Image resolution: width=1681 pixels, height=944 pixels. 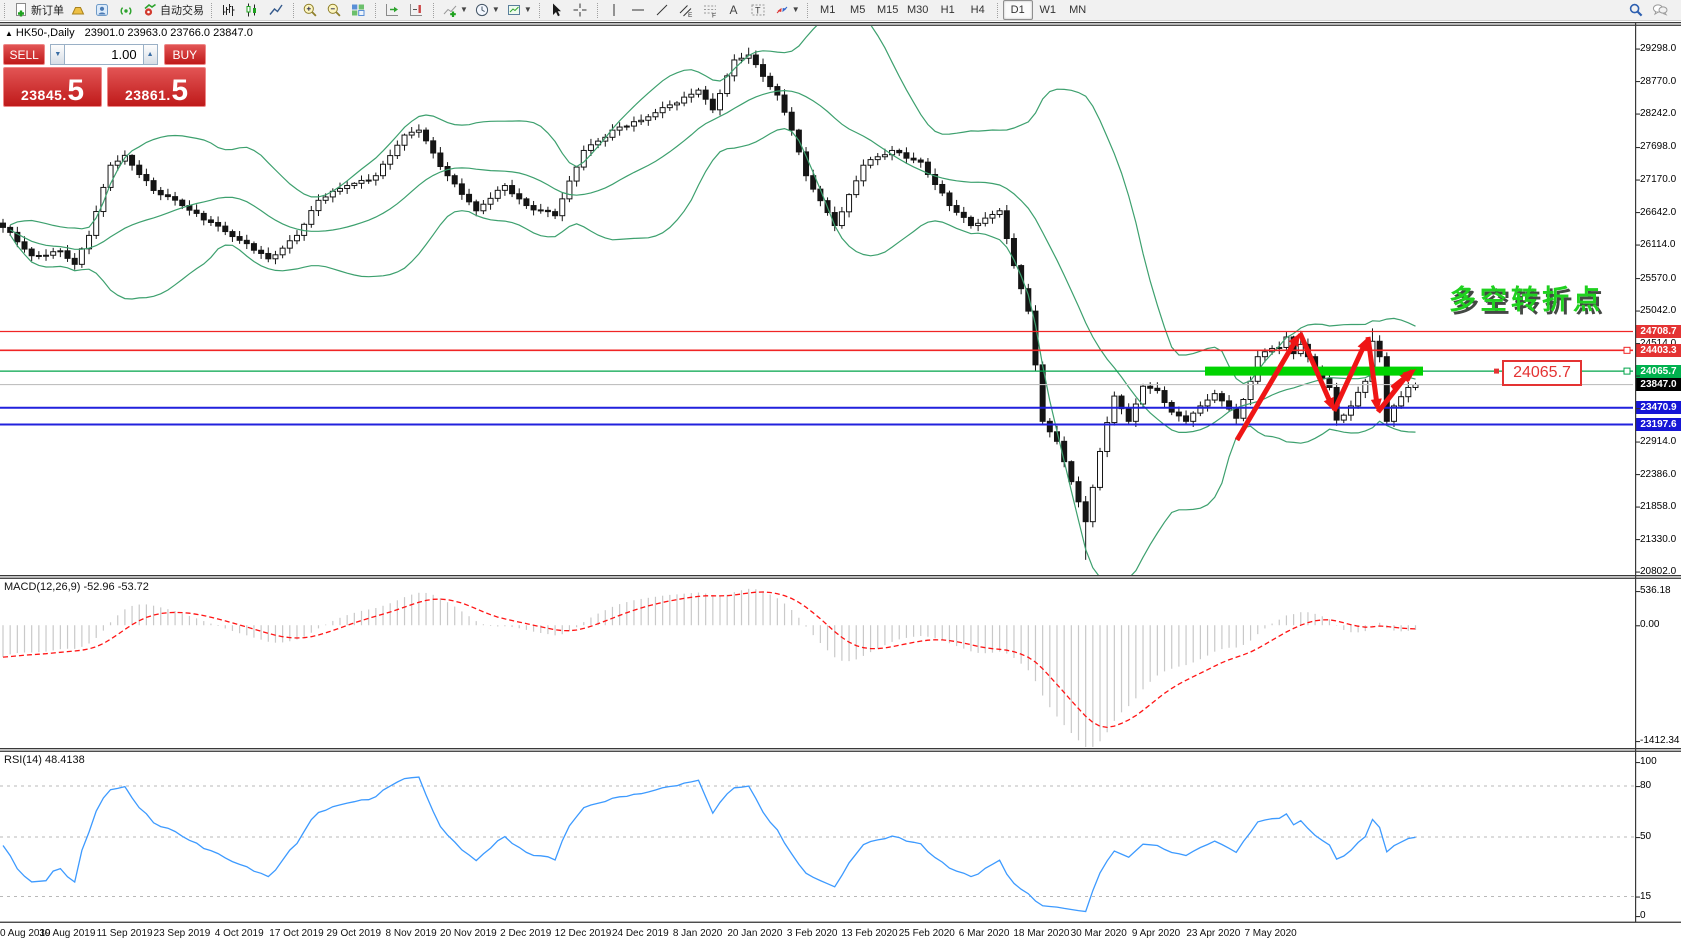 I want to click on chart-shift-icon, so click(x=416, y=10).